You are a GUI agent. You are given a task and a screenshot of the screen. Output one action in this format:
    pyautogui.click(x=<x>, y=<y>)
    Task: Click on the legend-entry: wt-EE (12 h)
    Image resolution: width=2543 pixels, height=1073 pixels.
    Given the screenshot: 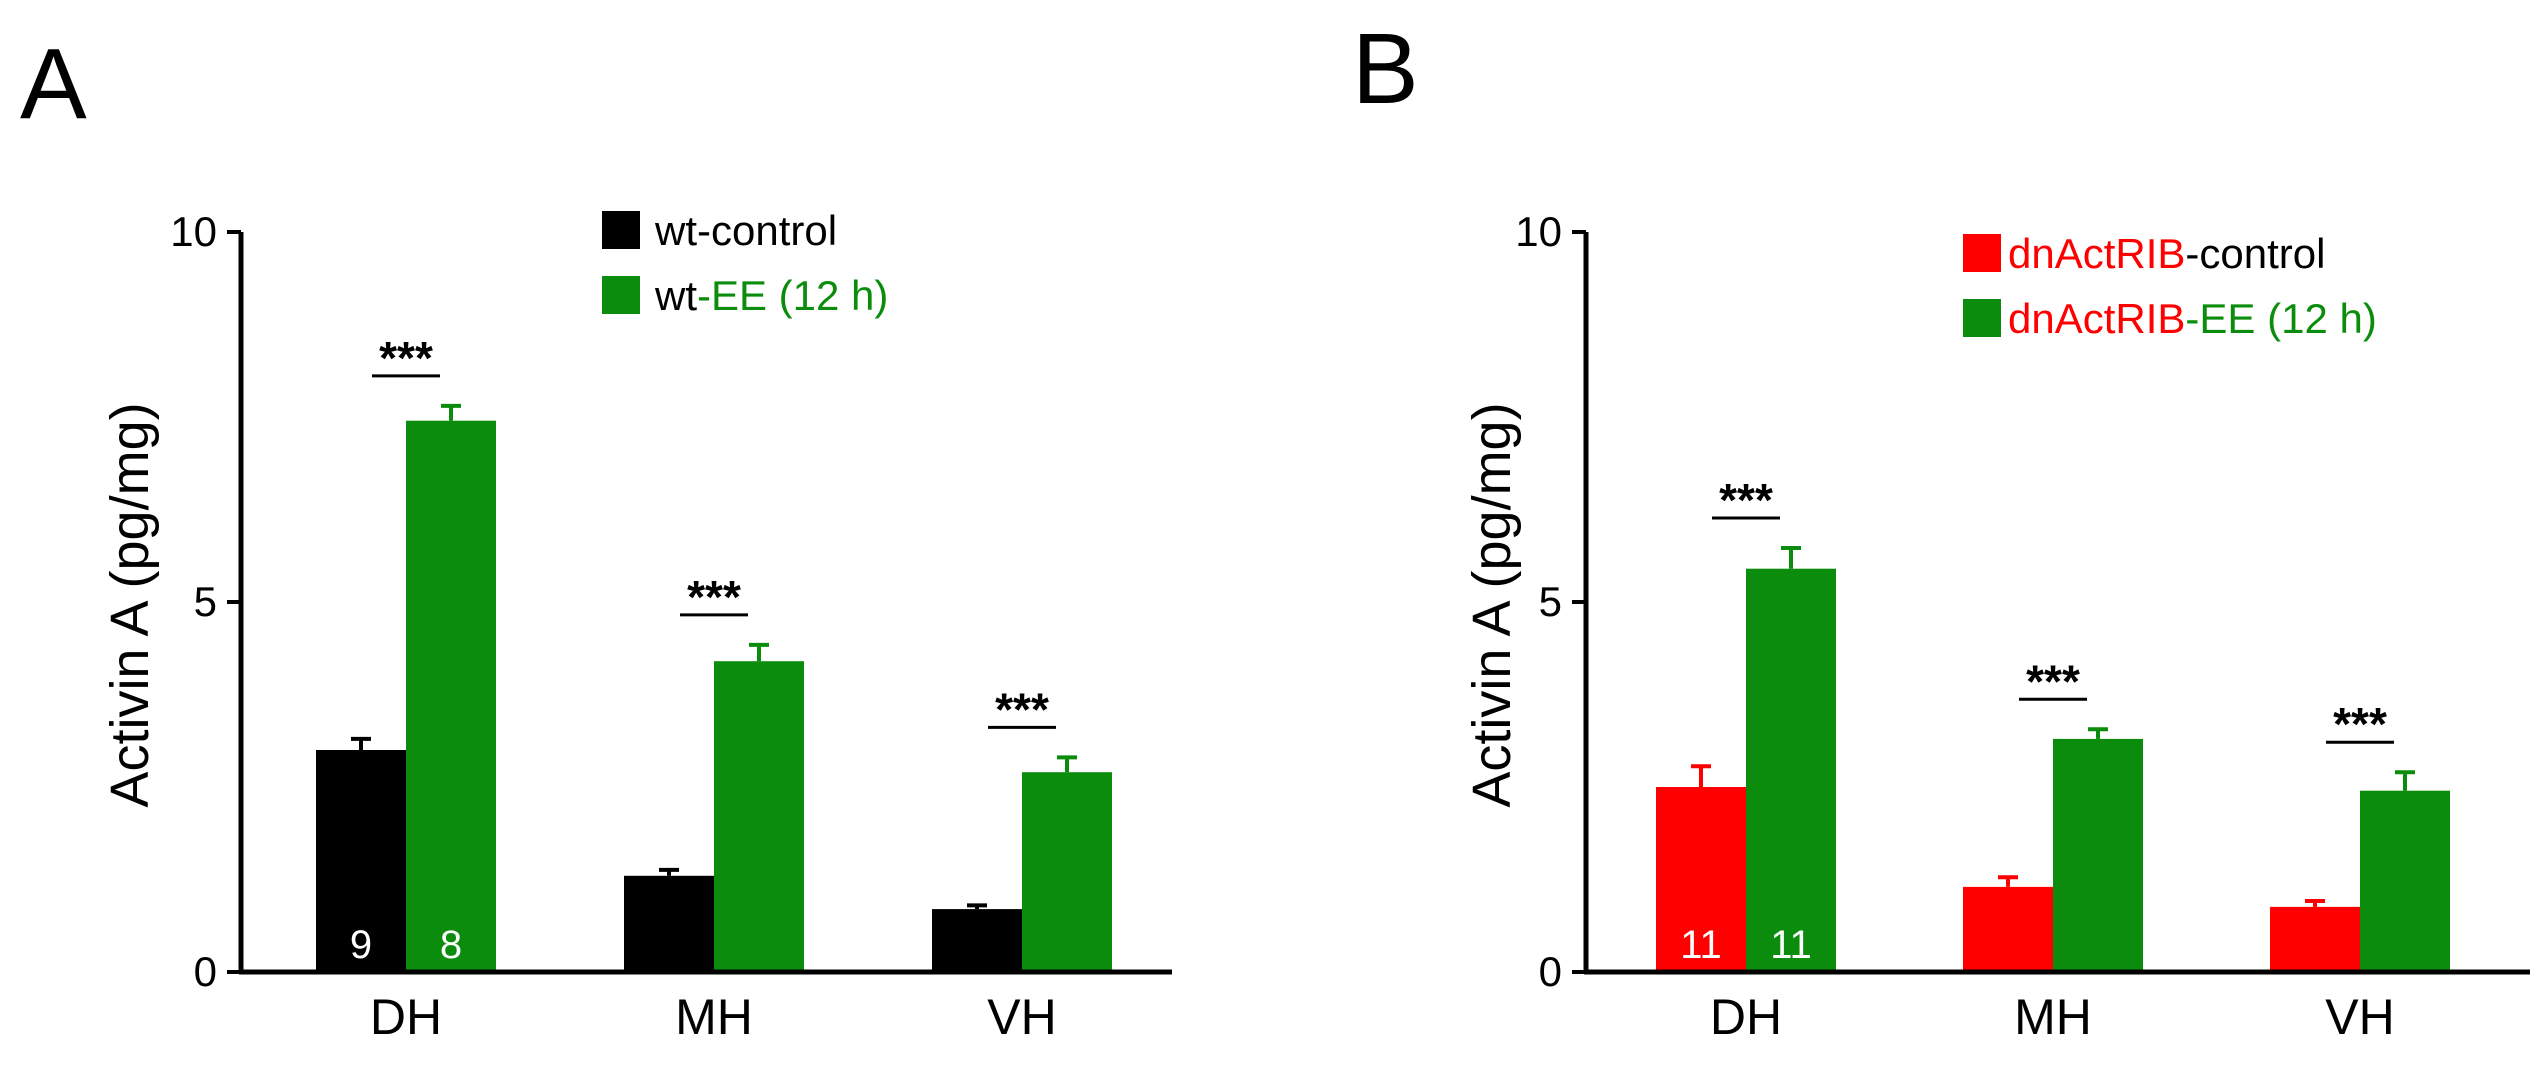 What is the action you would take?
    pyautogui.click(x=771, y=295)
    